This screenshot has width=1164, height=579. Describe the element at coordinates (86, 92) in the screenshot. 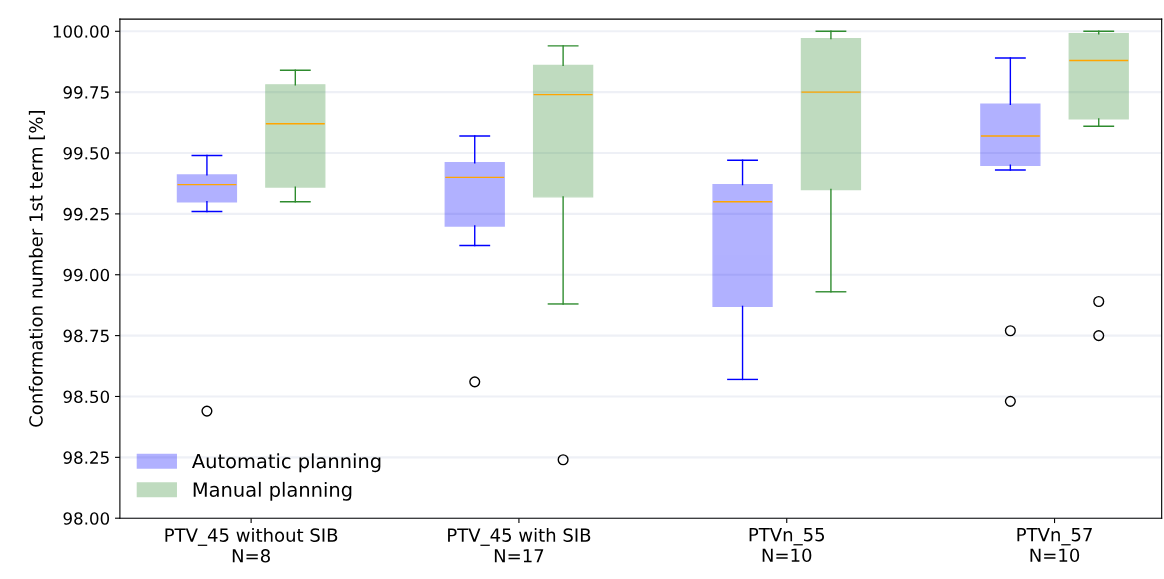

I see `y-tick-label: 99.75` at that location.